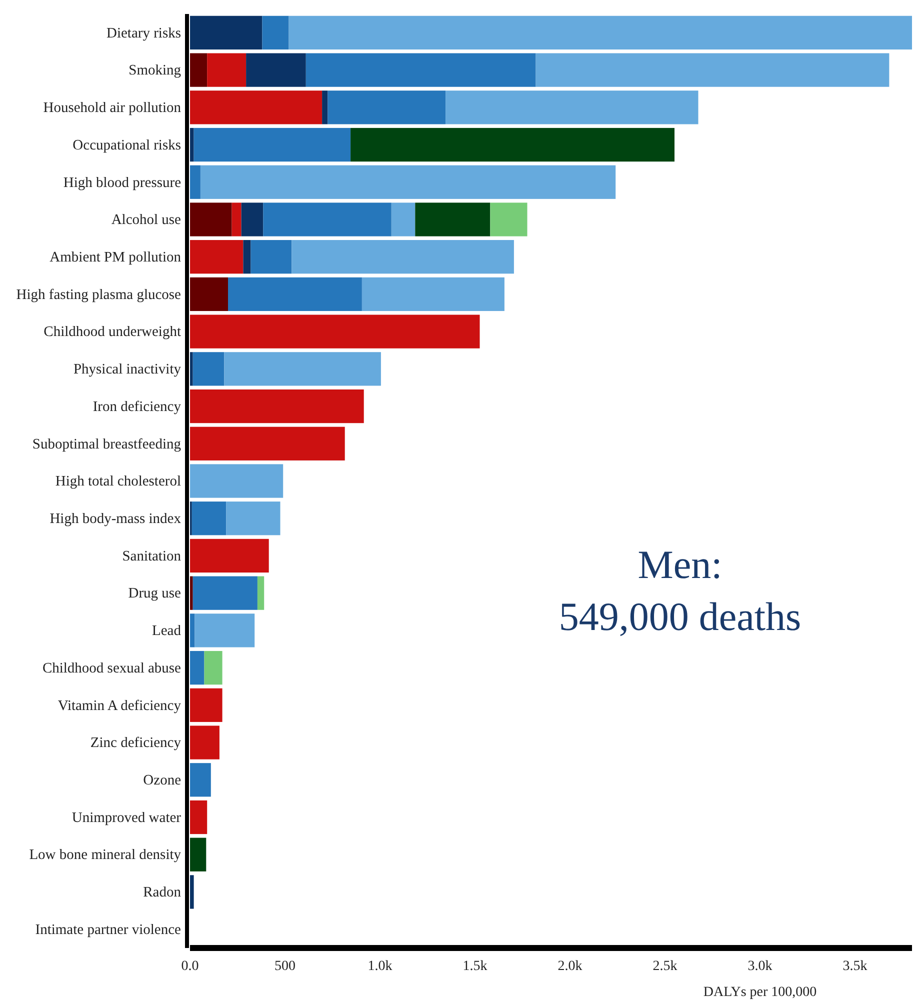 The width and height of the screenshot is (916, 1000). What do you see at coordinates (152, 556) in the screenshot?
I see `y-tick-label: Sanitation` at bounding box center [152, 556].